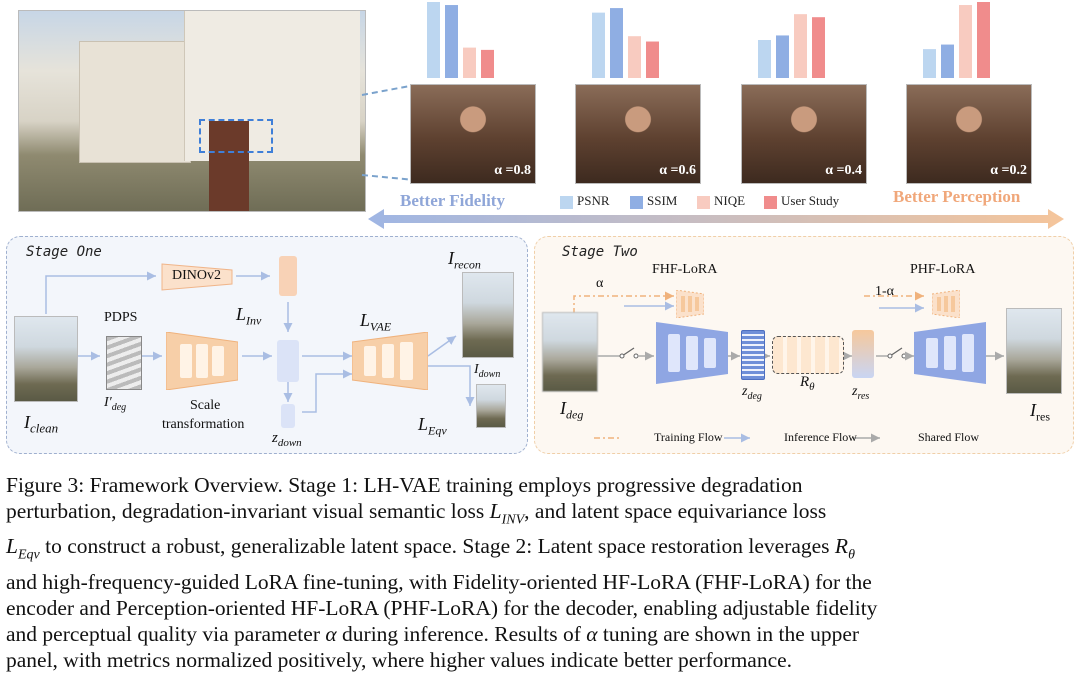  What do you see at coordinates (716, 219) in the screenshot?
I see `fidelity-perception-arrow` at bounding box center [716, 219].